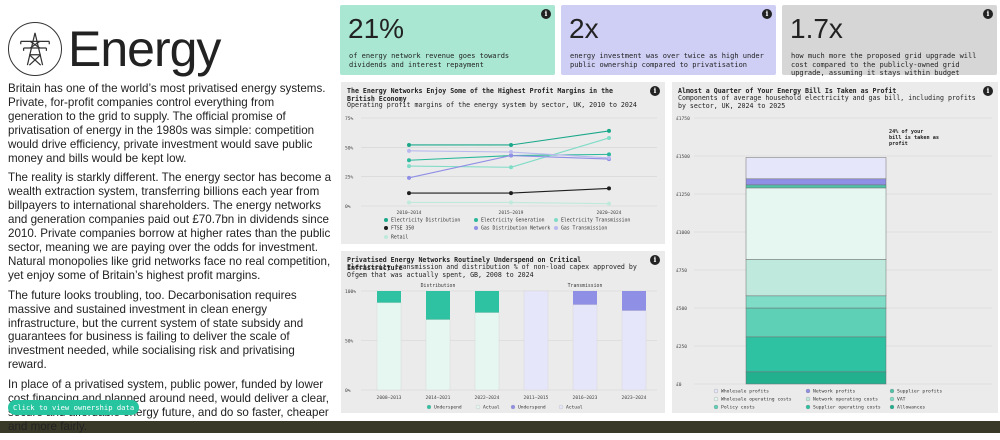  I want to click on y-tick-label: 0%, so click(348, 207).